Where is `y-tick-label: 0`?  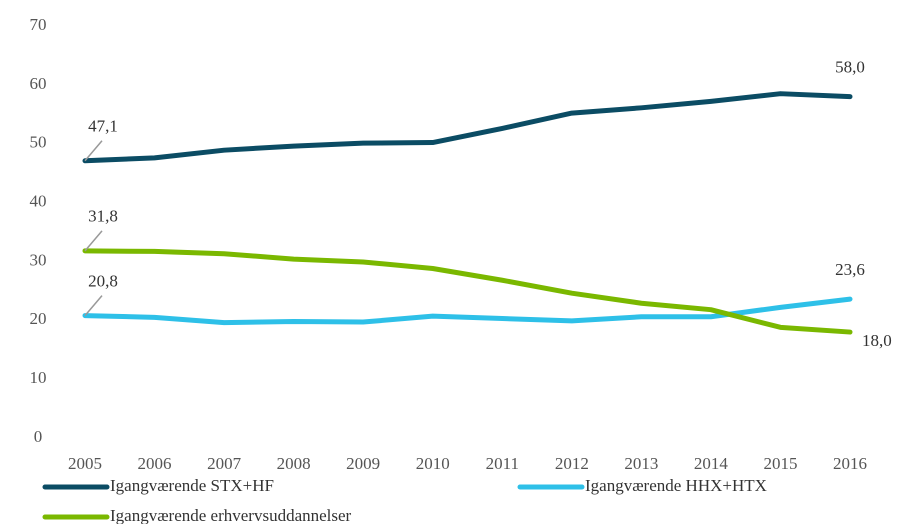
y-tick-label: 0 is located at coordinates (38, 436).